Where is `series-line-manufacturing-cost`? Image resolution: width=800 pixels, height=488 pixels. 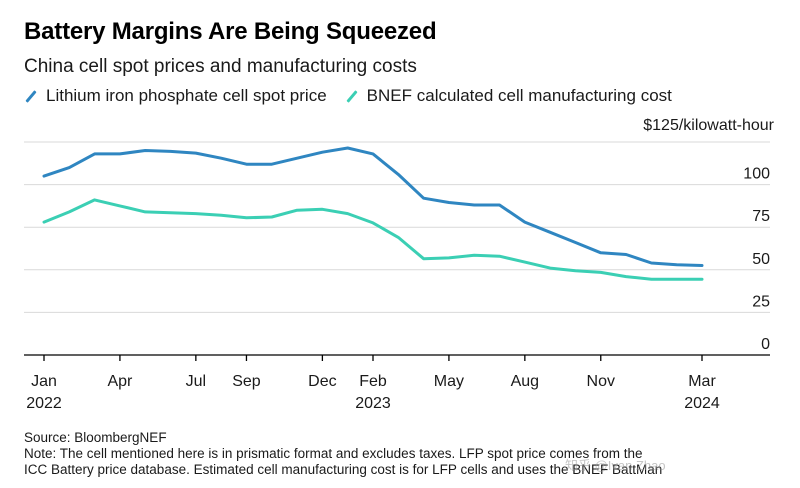 series-line-manufacturing-cost is located at coordinates (373, 239).